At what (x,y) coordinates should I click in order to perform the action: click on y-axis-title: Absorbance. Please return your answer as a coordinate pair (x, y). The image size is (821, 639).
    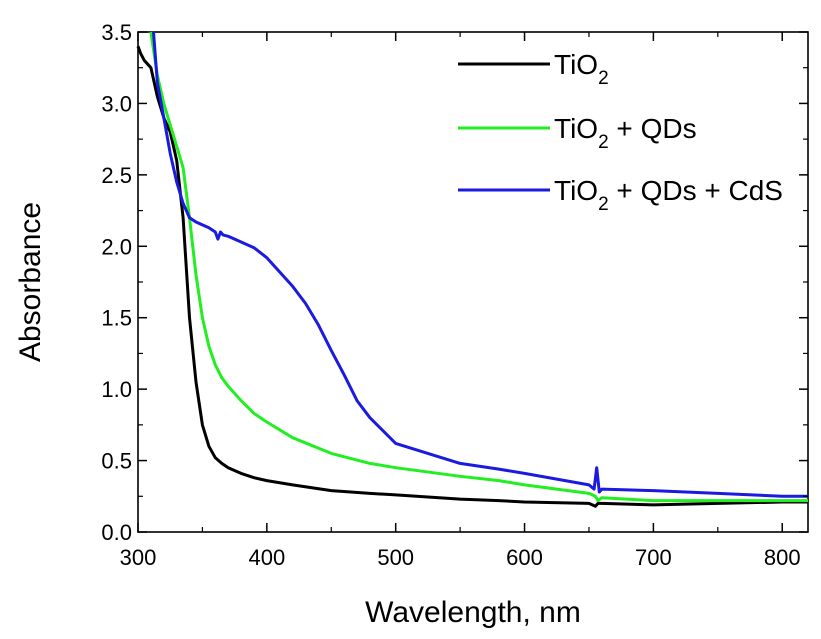
    Looking at the image, I should click on (30, 282).